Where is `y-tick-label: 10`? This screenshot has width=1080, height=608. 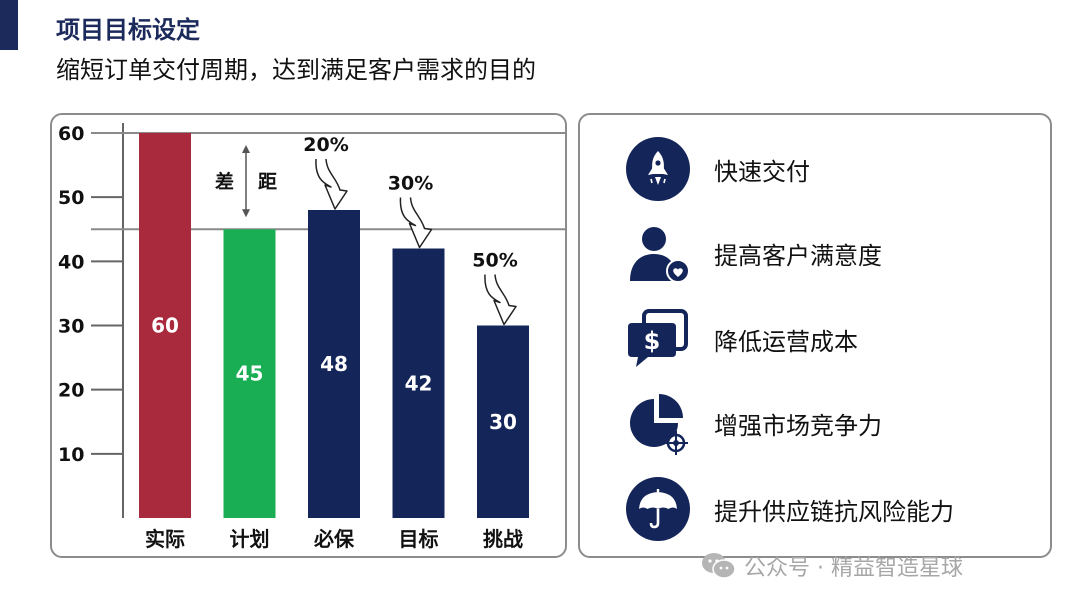
y-tick-label: 10 is located at coordinates (71, 455).